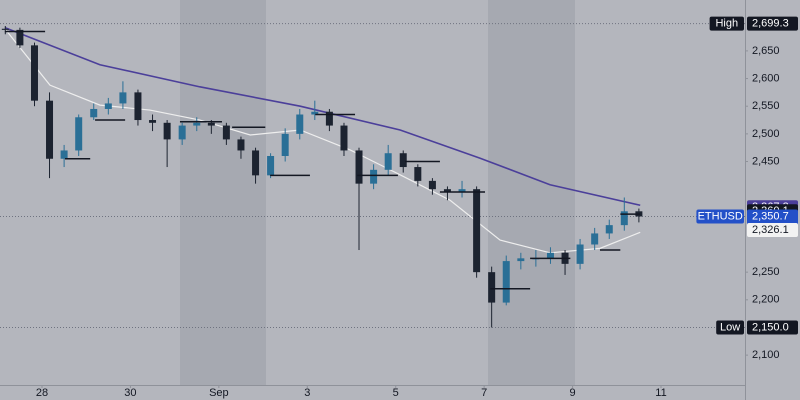  Describe the element at coordinates (42, 393) in the screenshot. I see `x-tick-label: 28` at that location.